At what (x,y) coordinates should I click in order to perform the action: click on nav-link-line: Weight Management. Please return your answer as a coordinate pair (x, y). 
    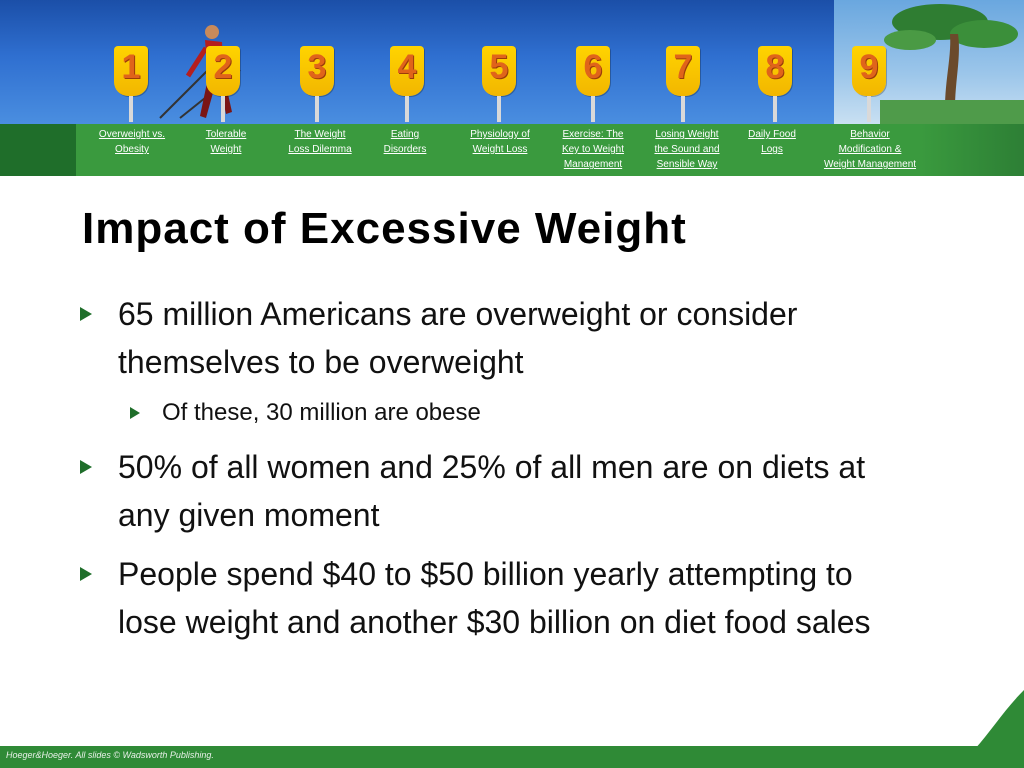
    Looking at the image, I should click on (870, 164).